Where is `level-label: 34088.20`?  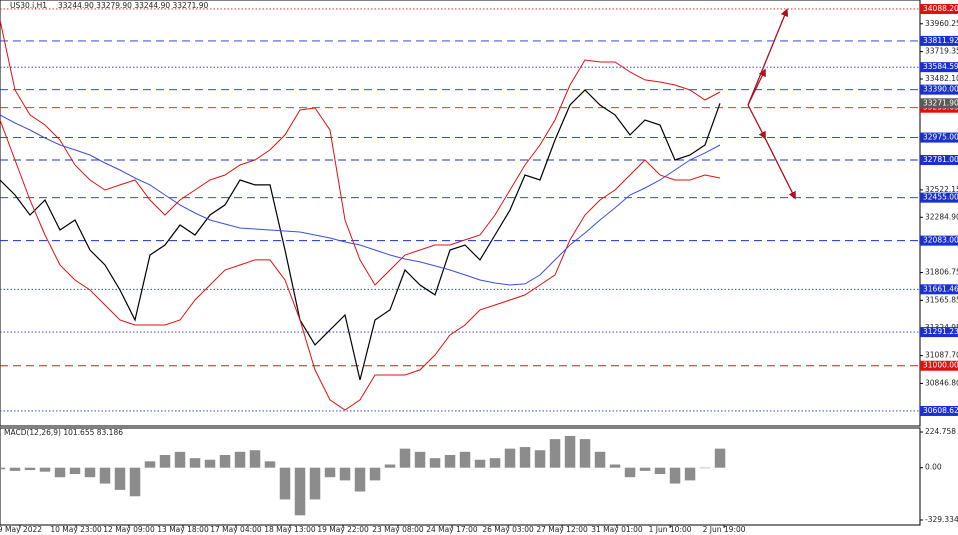 level-label: 34088.20 is located at coordinates (940, 8).